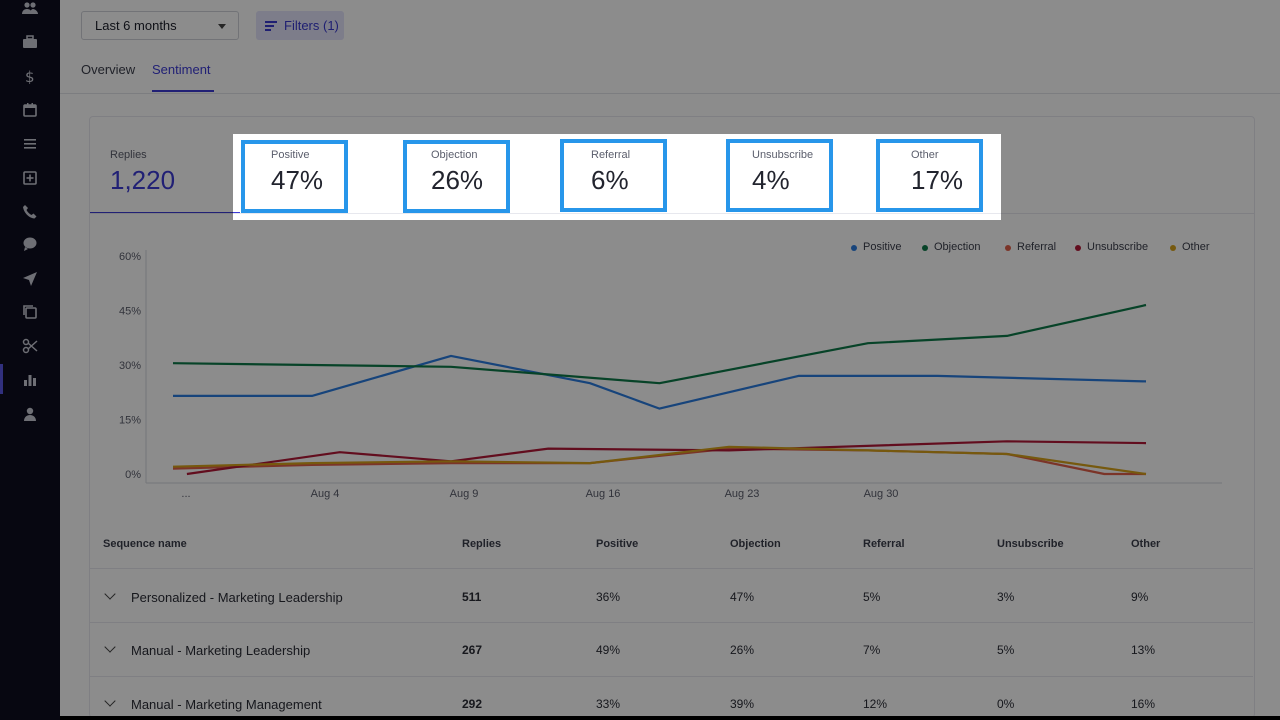  Describe the element at coordinates (130, 366) in the screenshot. I see `y-tick-label: 30%` at that location.